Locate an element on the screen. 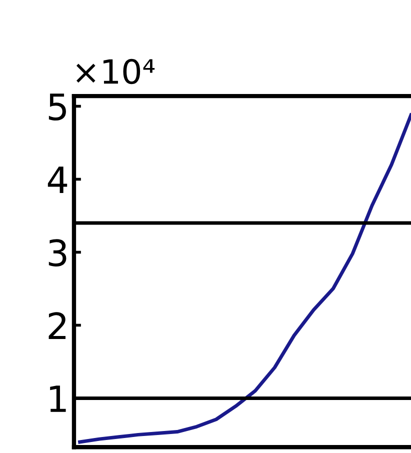 The image size is (411, 453). y-tick-label: 4 is located at coordinates (58, 179).